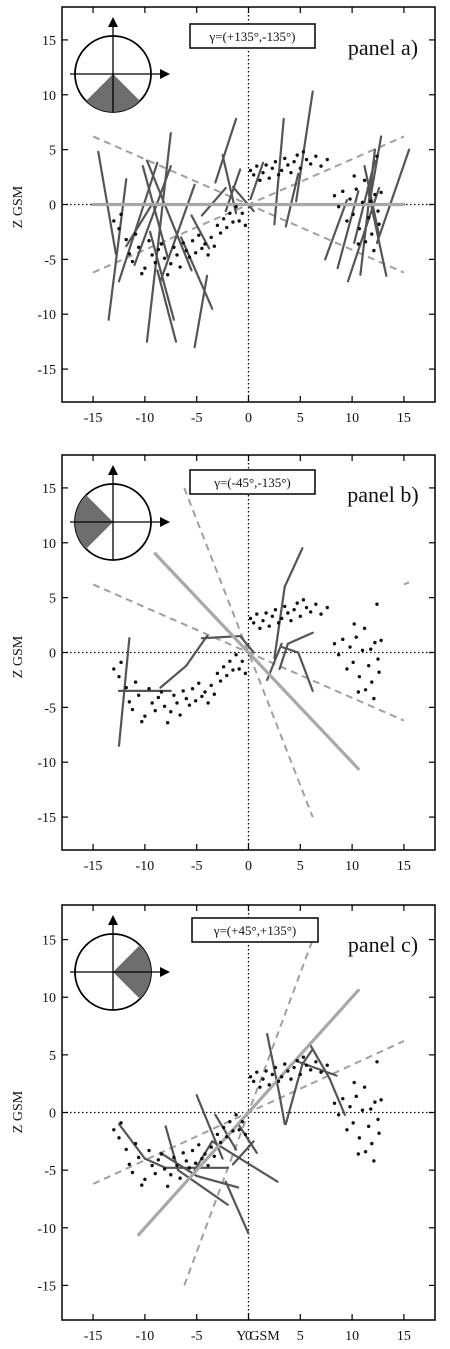 This screenshot has width=450, height=1349. Describe the element at coordinates (49, 941) in the screenshot. I see `panel-c-y-tick-label-6: 15` at that location.